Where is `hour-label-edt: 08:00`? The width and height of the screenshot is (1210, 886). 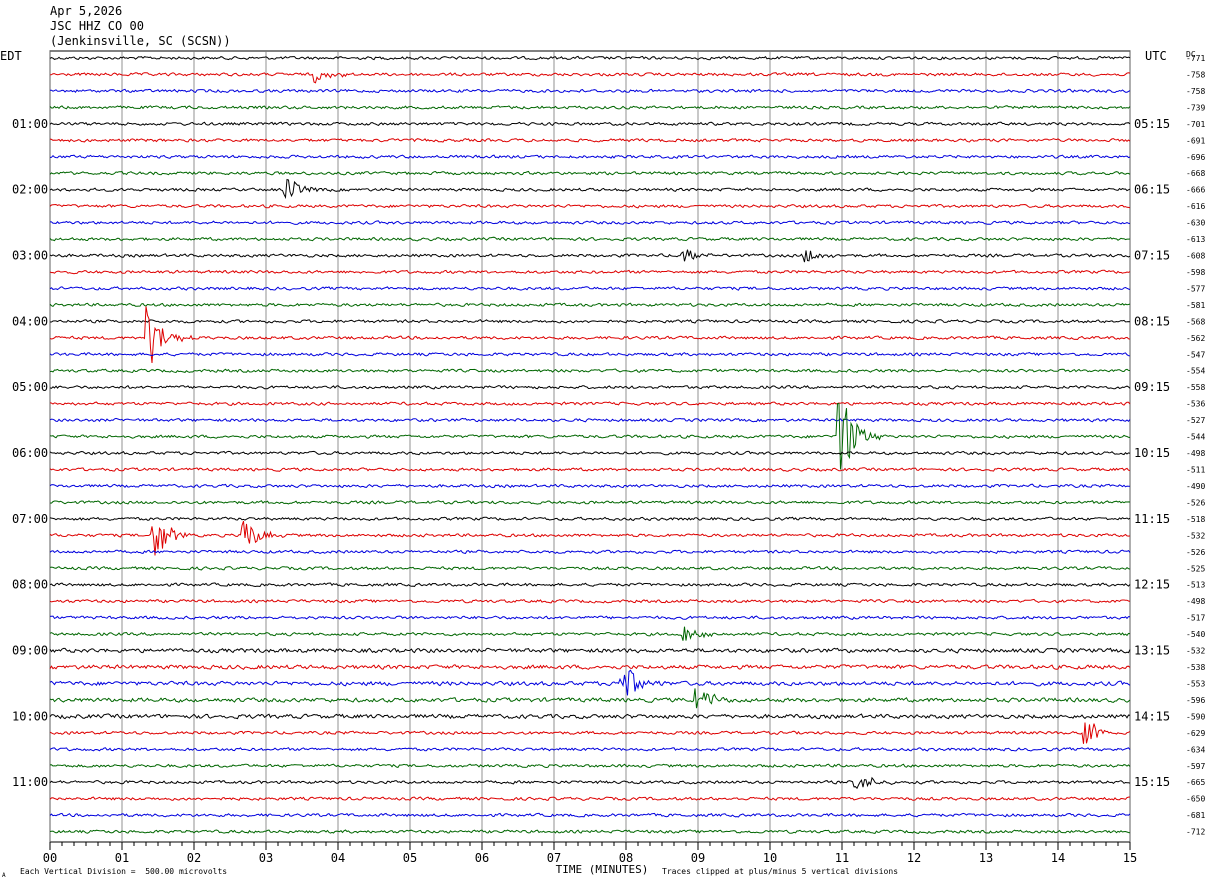
hour-label-edt: 08:00 is located at coordinates (30, 585).